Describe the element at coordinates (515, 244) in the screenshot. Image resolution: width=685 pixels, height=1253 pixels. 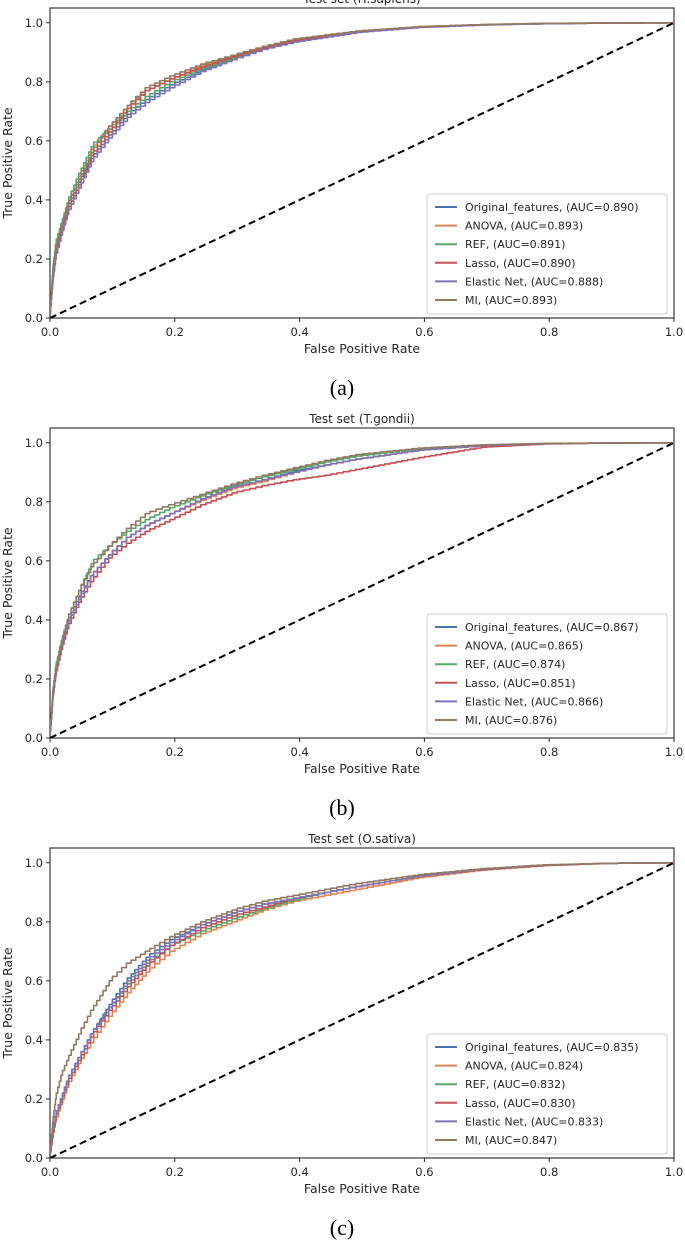
I see `legend-entry: REF, (AUC=0.891)` at that location.